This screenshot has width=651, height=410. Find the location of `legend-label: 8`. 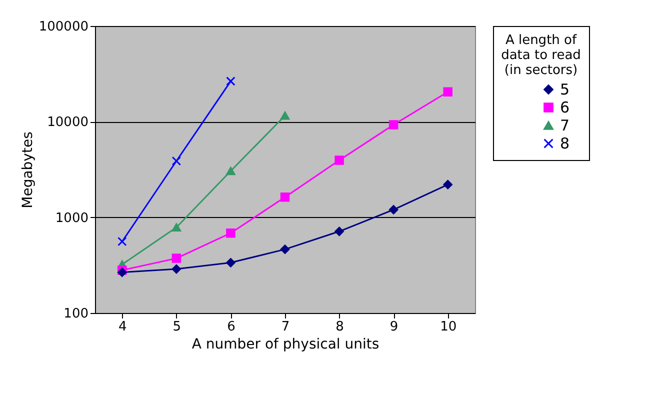

legend-label: 8 is located at coordinates (565, 143).